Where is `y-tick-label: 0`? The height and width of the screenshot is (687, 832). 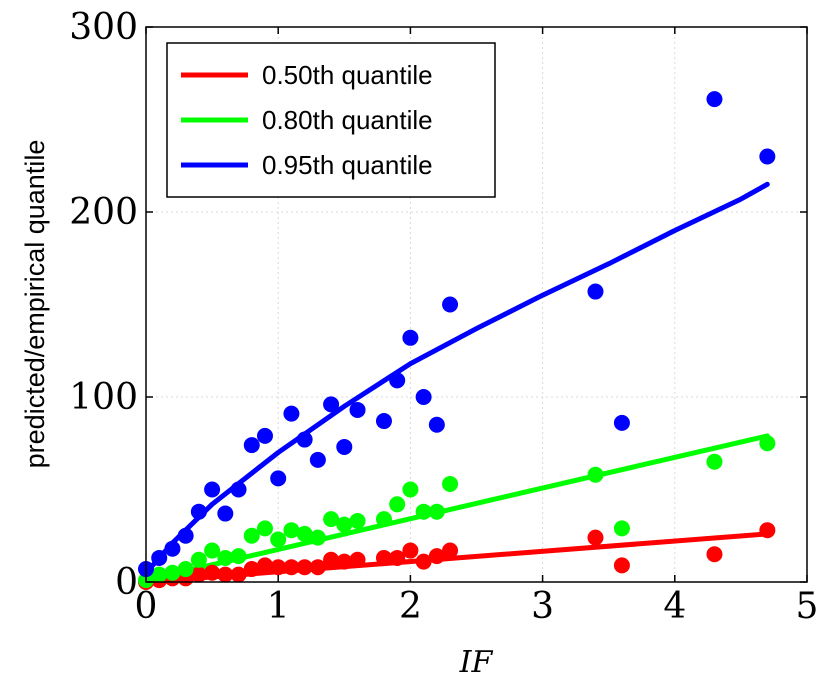 y-tick-label: 0 is located at coordinates (126, 582).